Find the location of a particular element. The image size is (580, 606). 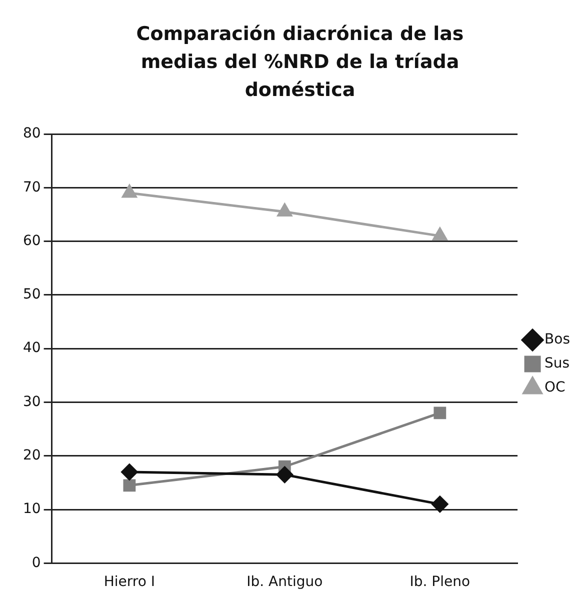

y-tick-label: 50 is located at coordinates (31, 294).